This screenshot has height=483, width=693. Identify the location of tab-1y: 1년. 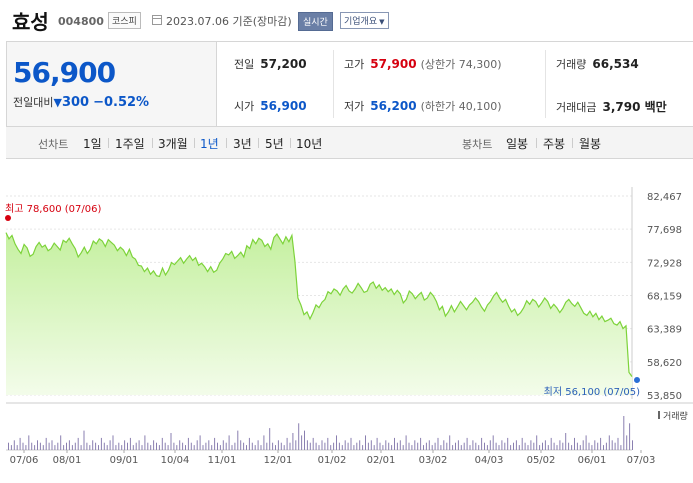
(209, 144).